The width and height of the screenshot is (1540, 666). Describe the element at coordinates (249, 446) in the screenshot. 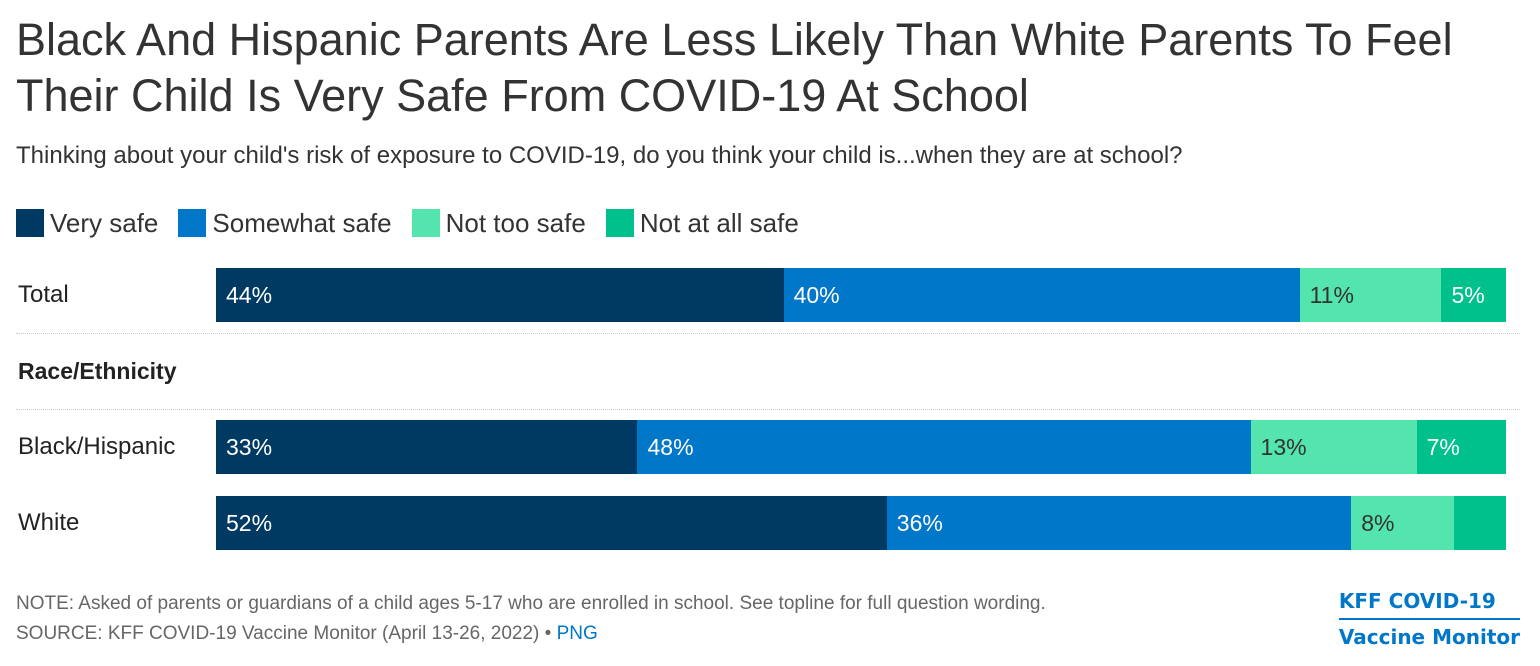

I see `data-label: 33%` at that location.